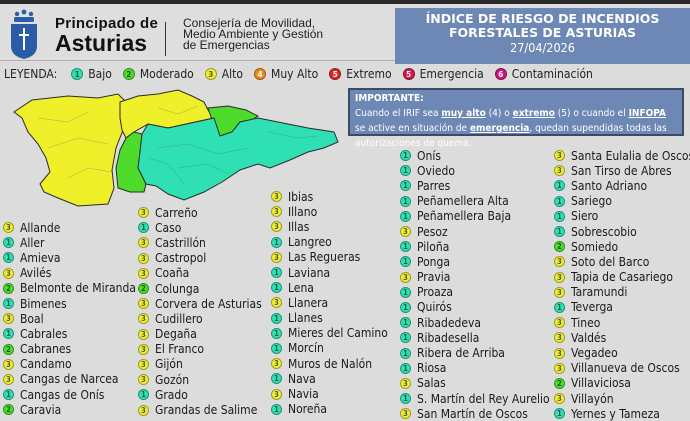 The height and width of the screenshot is (421, 690). I want to click on notice-keyword: extremo, so click(533, 113).